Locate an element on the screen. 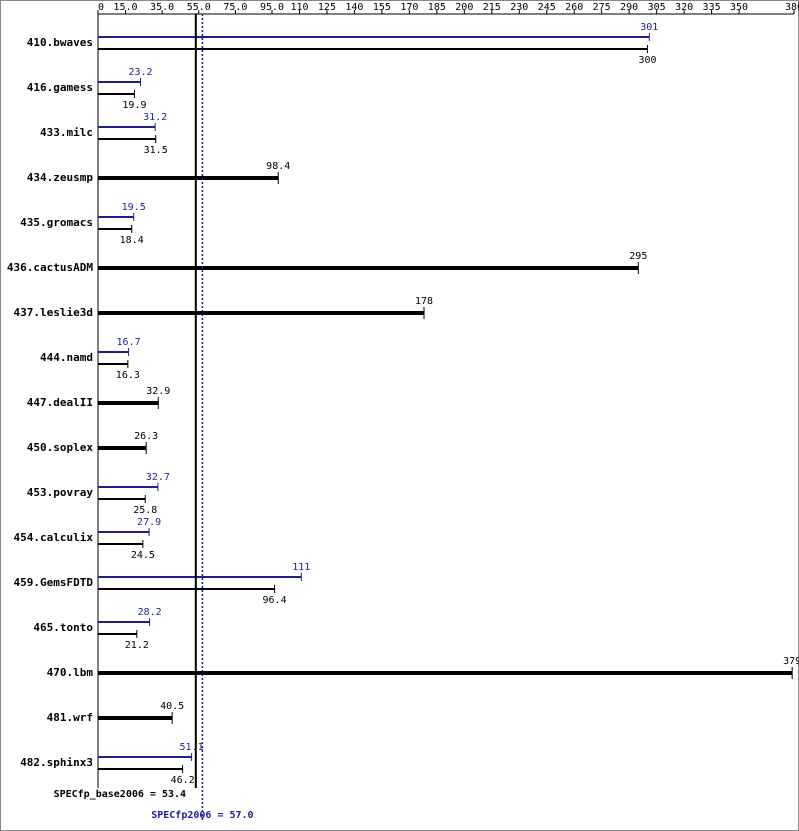  category-label: 481.wrf is located at coordinates (70, 717).